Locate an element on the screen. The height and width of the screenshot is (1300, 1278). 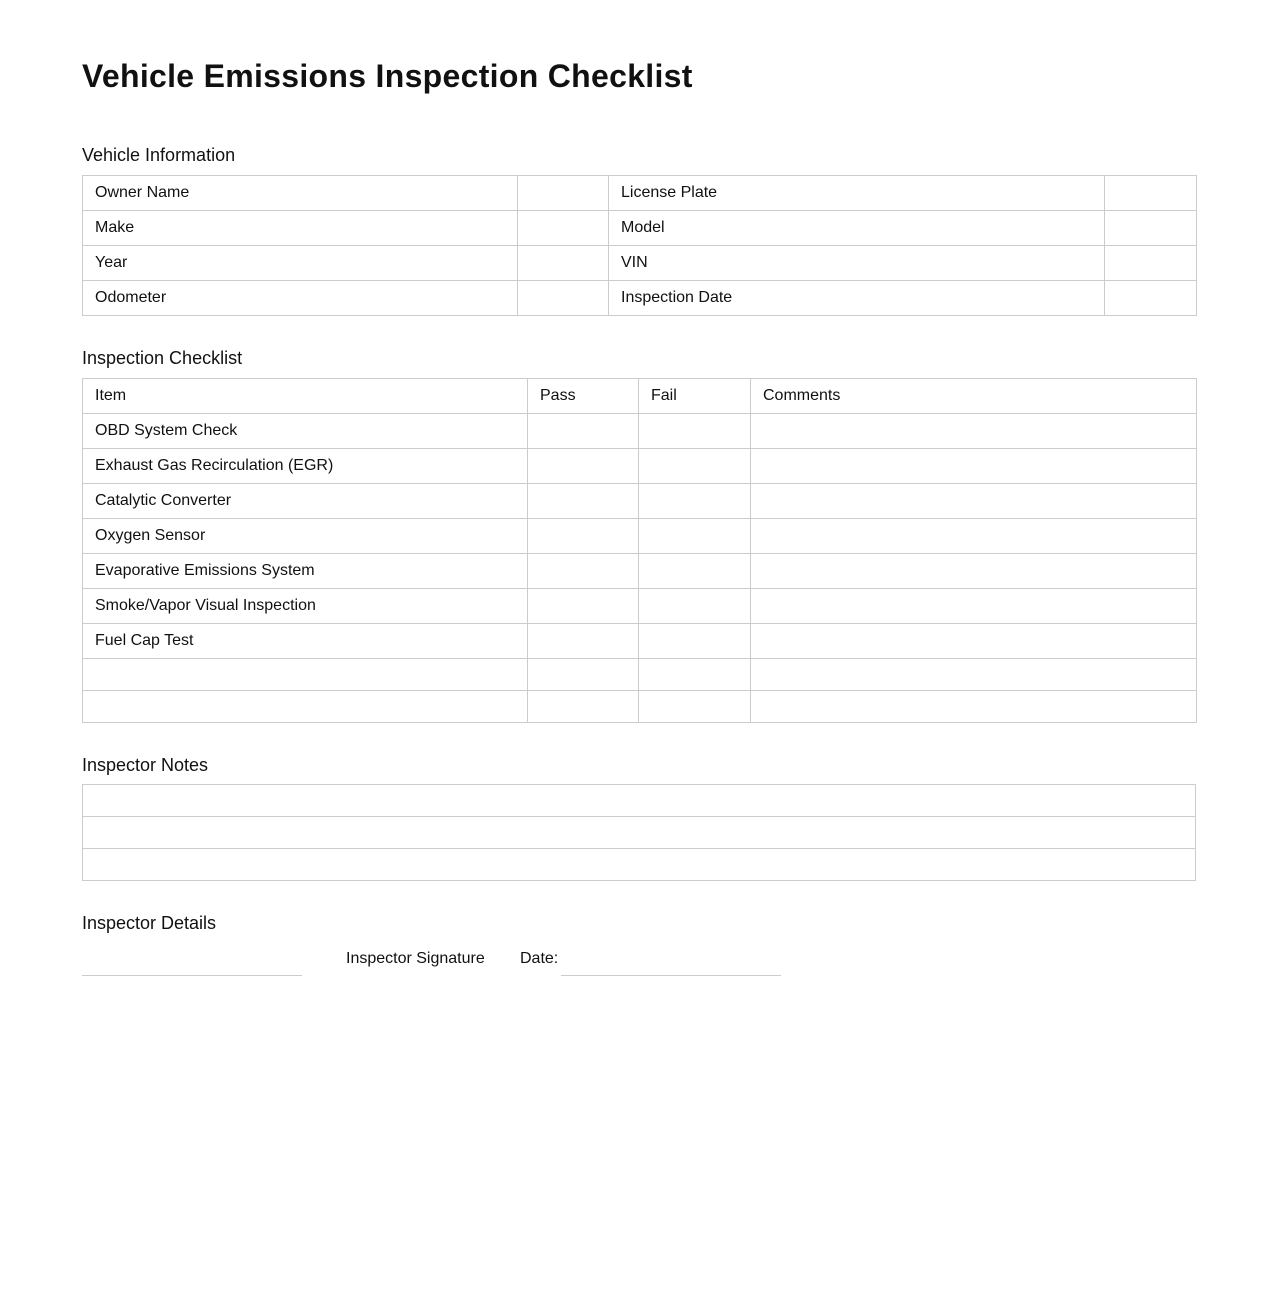
checklist-row: Evaporative Emissions System is located at coordinates (639, 571).